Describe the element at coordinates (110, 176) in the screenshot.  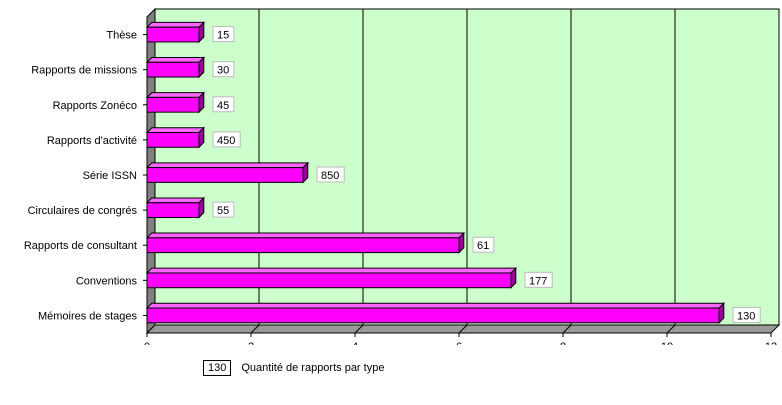
I see `category-label: Série ISSN` at that location.